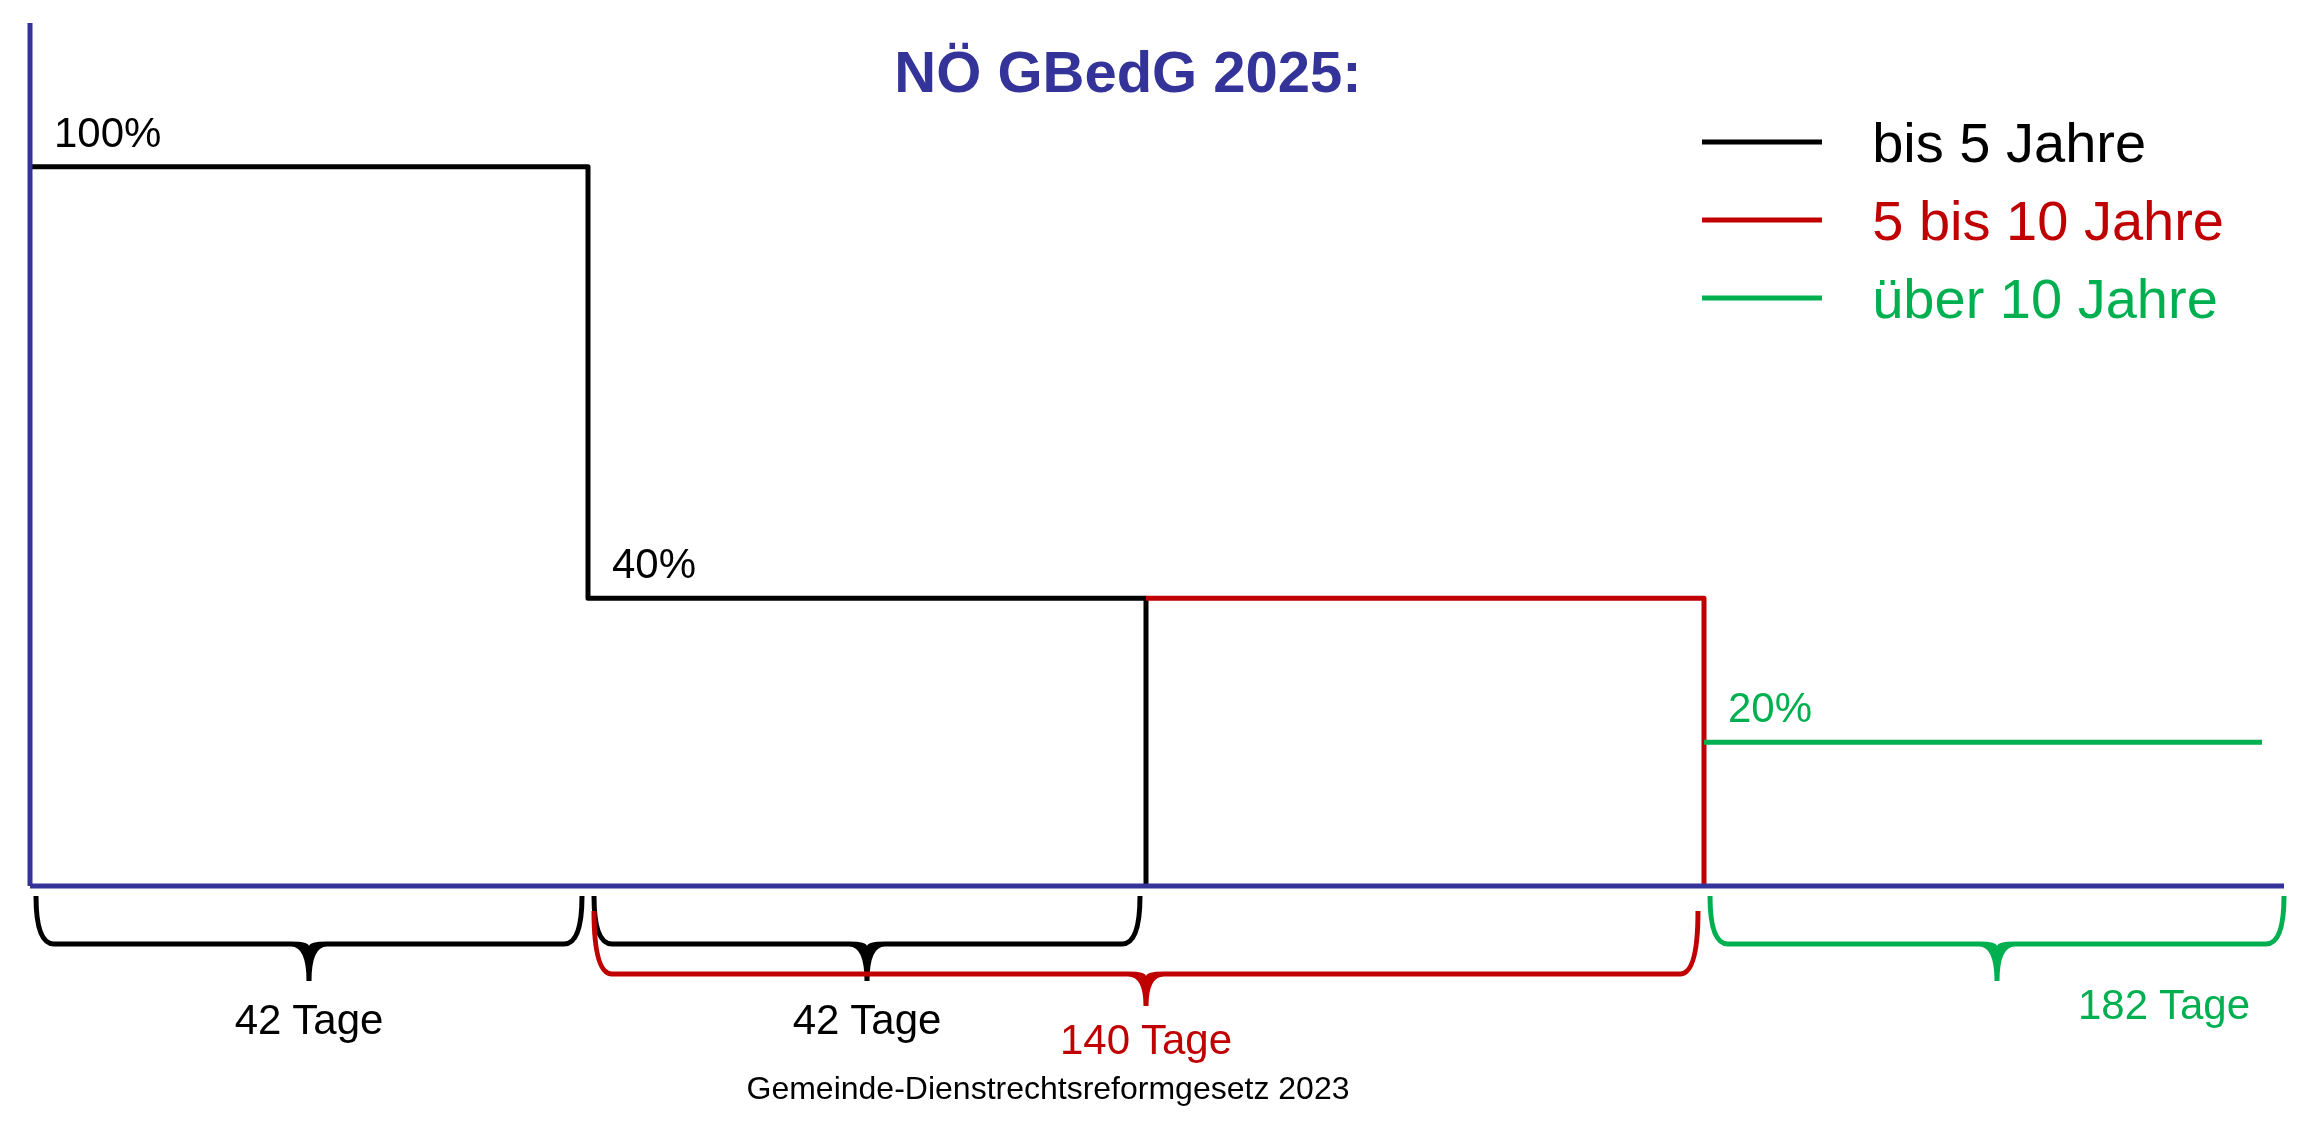 This screenshot has width=2314, height=1130. Describe the element at coordinates (654, 564) in the screenshot. I see `data-label: 40%` at that location.